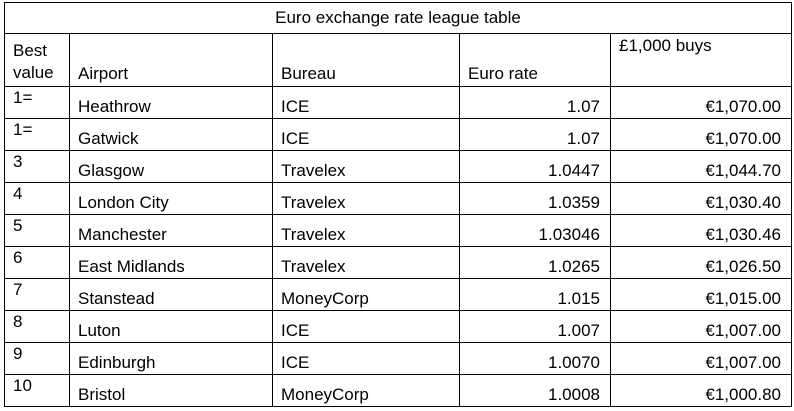 This screenshot has width=794, height=411. I want to click on airport-cell: Gatwick, so click(171, 134).